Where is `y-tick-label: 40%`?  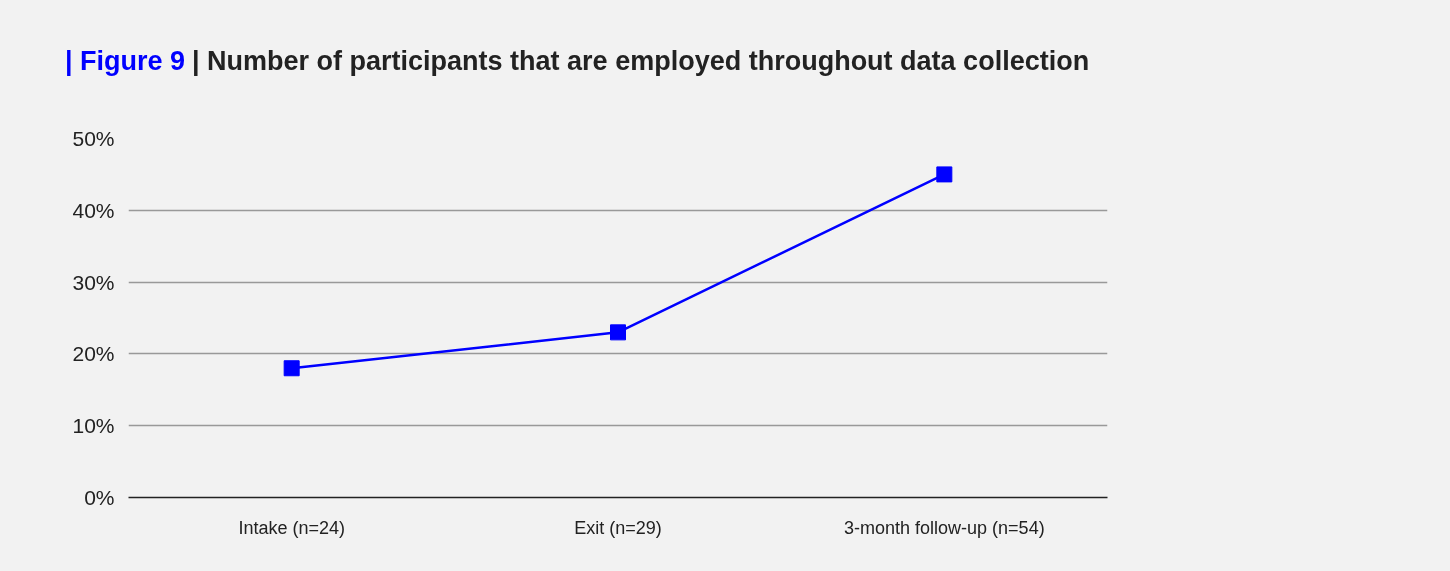
y-tick-label: 40% is located at coordinates (93, 210).